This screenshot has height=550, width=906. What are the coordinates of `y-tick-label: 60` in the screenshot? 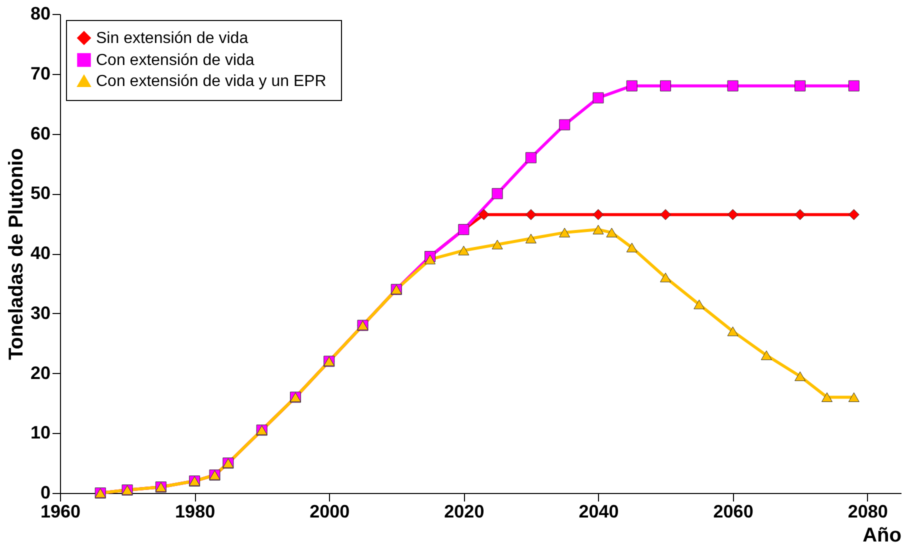 It's located at (40, 133).